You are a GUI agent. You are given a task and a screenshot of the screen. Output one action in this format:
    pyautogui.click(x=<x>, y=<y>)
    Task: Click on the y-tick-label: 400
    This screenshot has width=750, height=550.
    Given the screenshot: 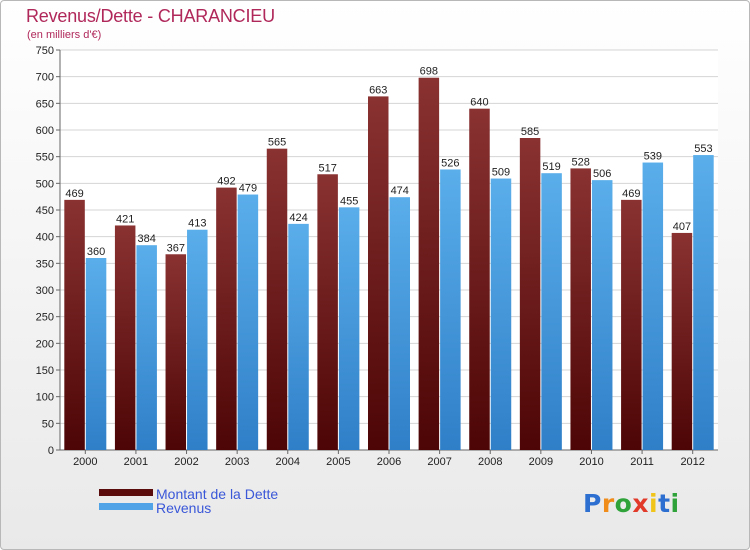 What is the action you would take?
    pyautogui.click(x=45, y=238)
    